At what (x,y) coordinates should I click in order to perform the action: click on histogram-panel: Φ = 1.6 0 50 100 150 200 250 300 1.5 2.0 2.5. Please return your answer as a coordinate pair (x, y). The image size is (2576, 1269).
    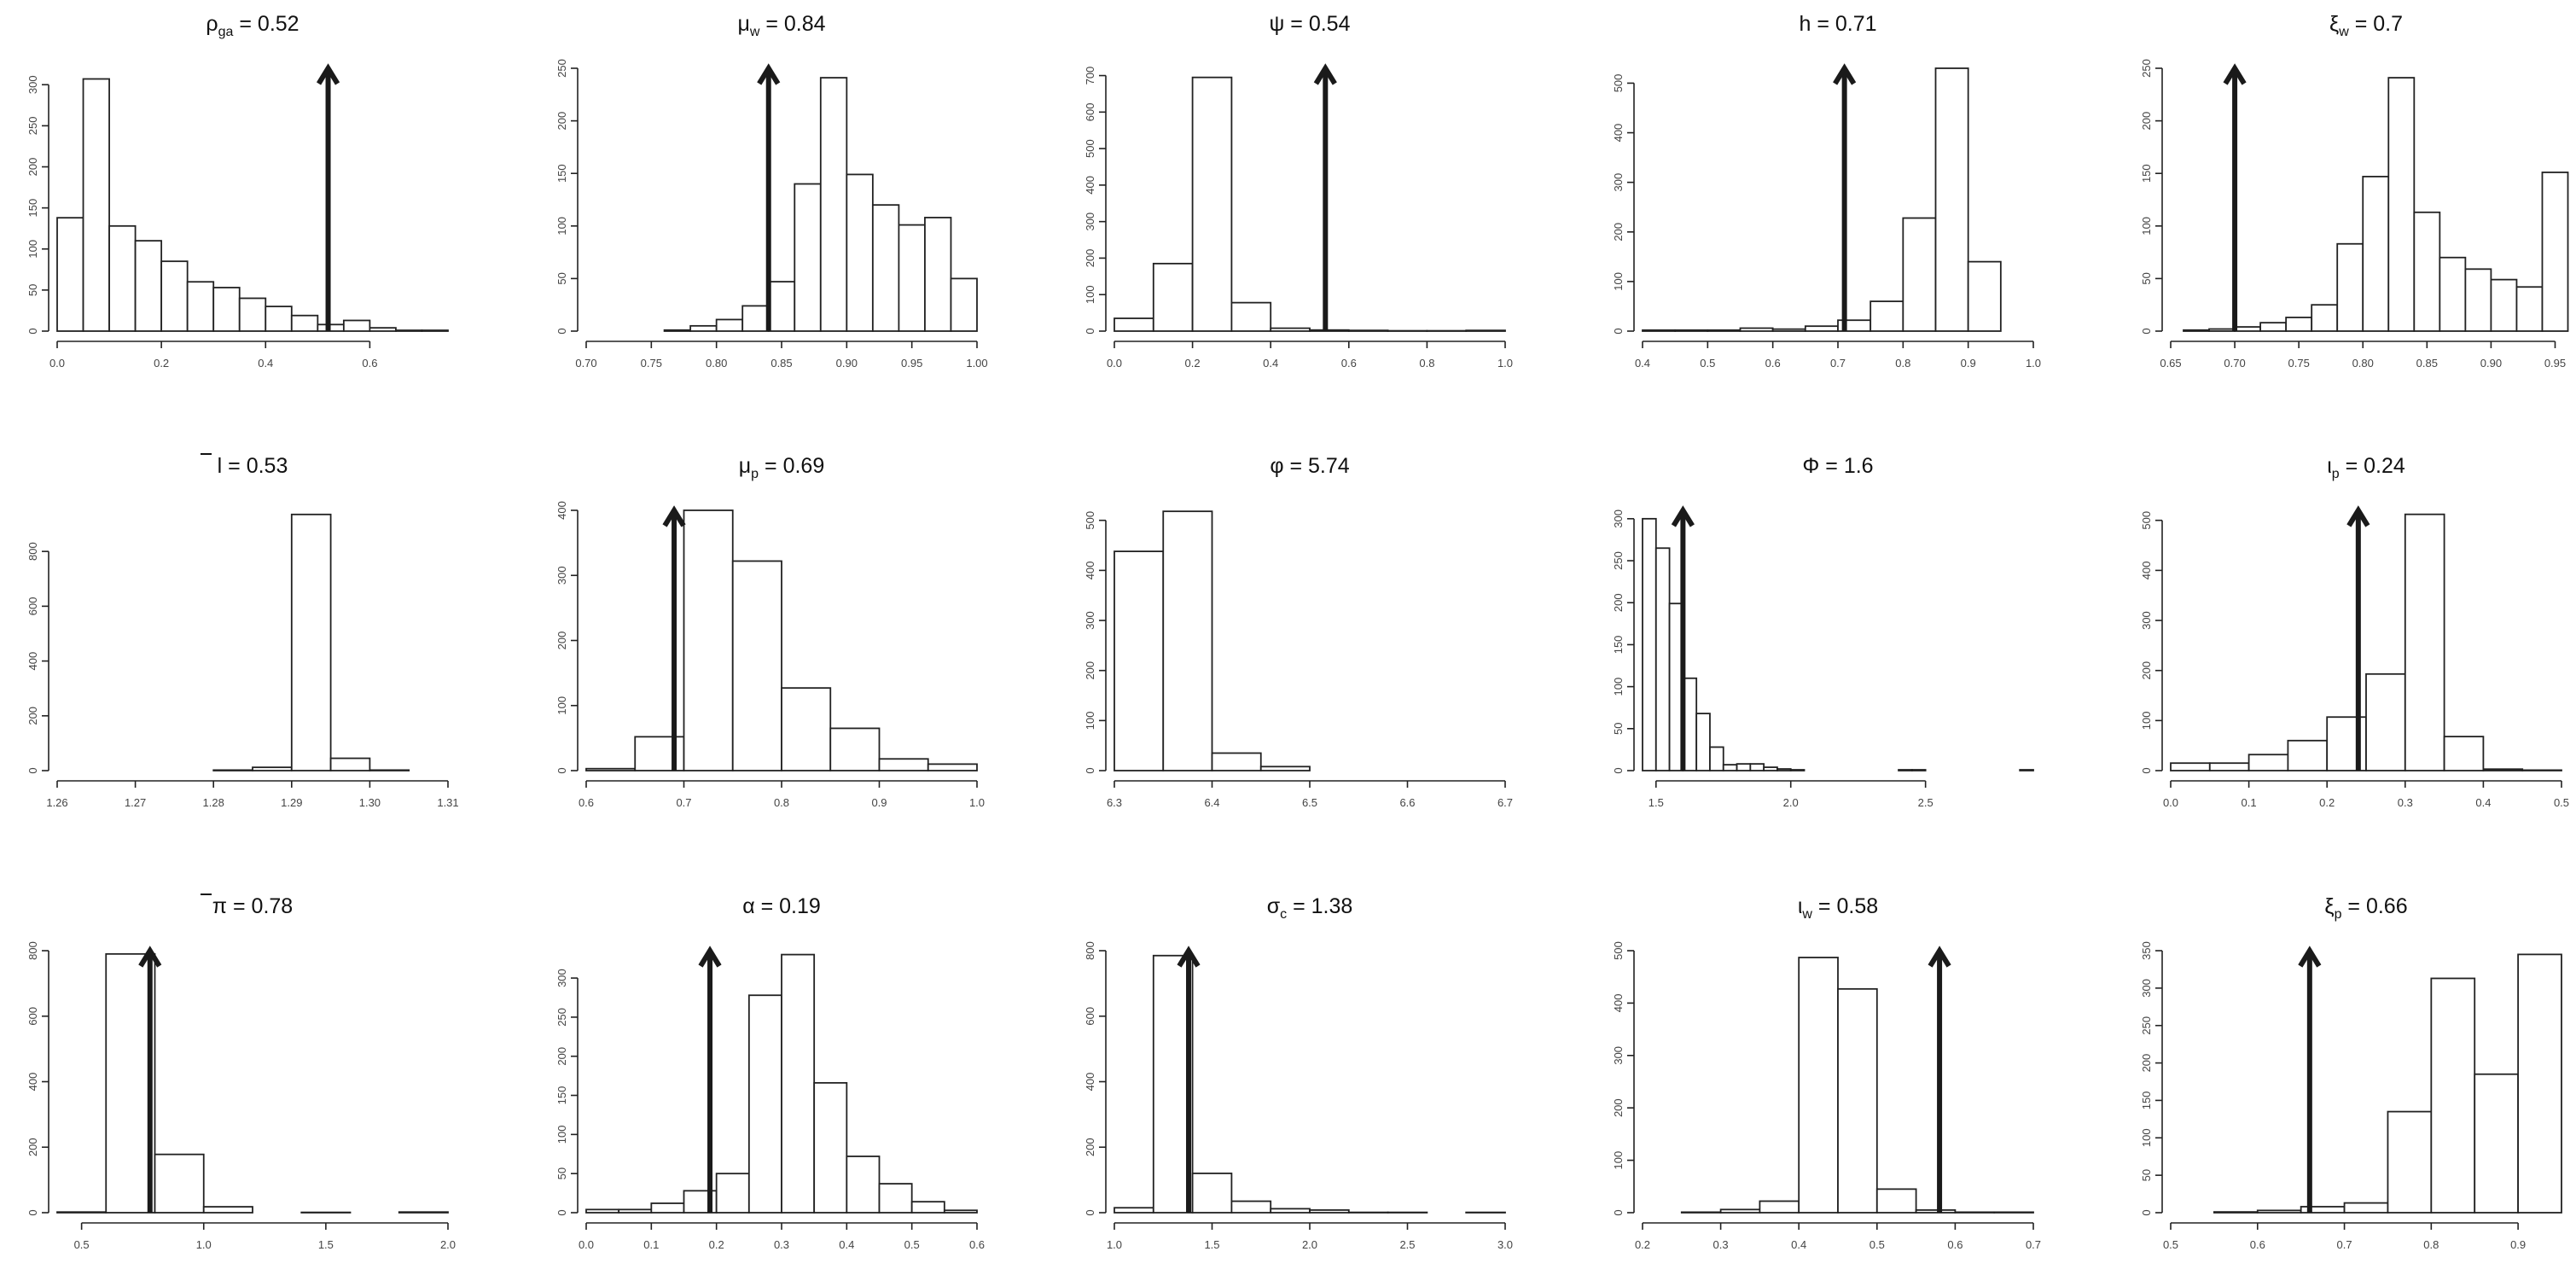
    Looking at the image, I should click on (1823, 631).